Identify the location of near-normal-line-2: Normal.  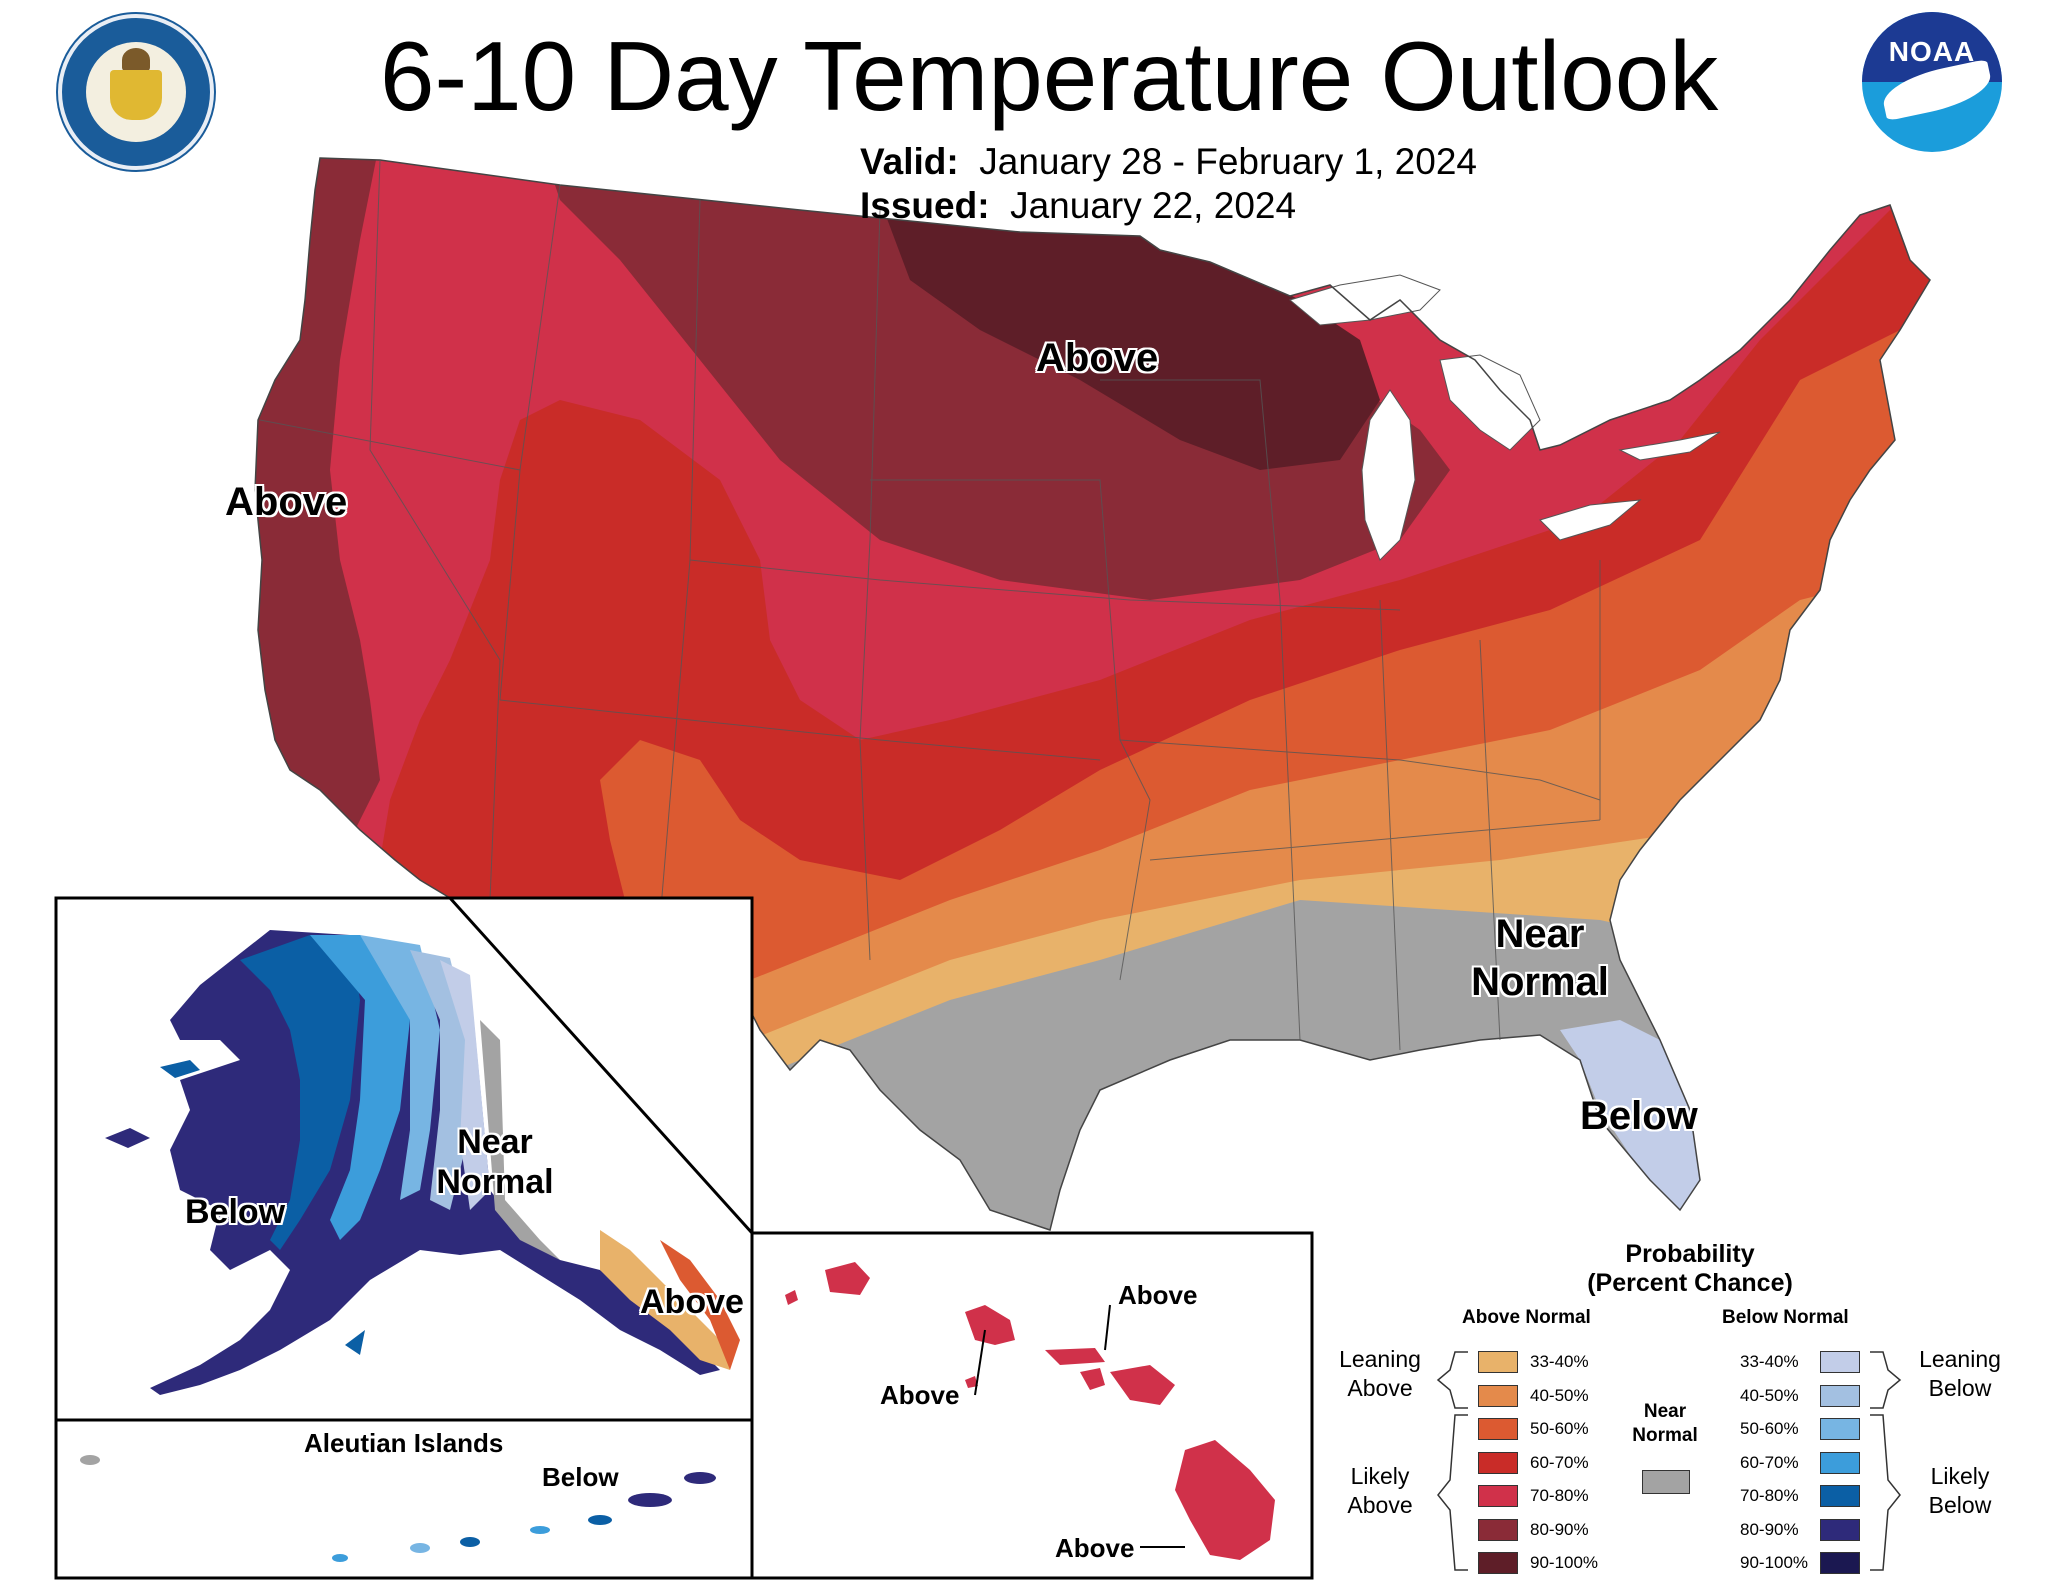
(1665, 1435).